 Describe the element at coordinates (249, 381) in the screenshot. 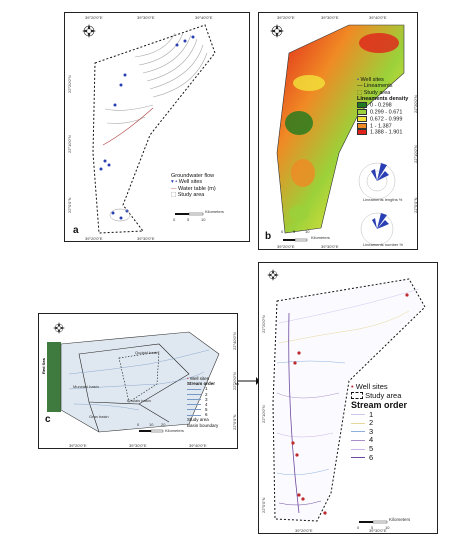

I see `inset-connector-arrow` at that location.